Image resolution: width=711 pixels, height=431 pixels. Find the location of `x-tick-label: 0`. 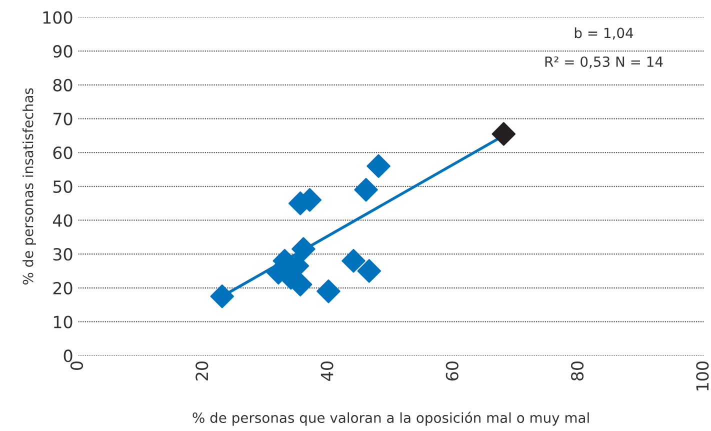

x-tick-label: 0 is located at coordinates (77, 366).